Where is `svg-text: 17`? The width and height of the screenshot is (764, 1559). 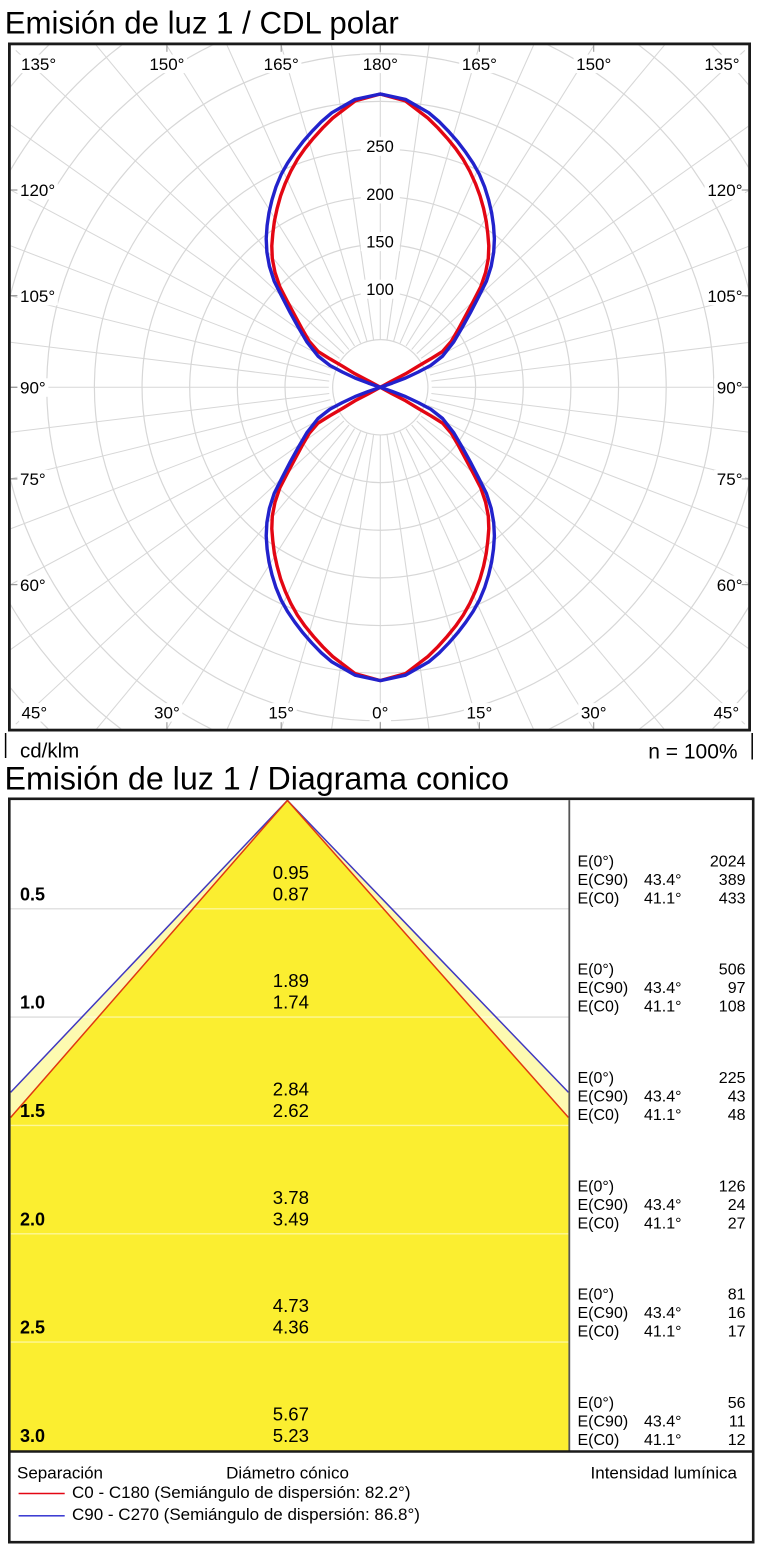 svg-text: 17 is located at coordinates (737, 1332).